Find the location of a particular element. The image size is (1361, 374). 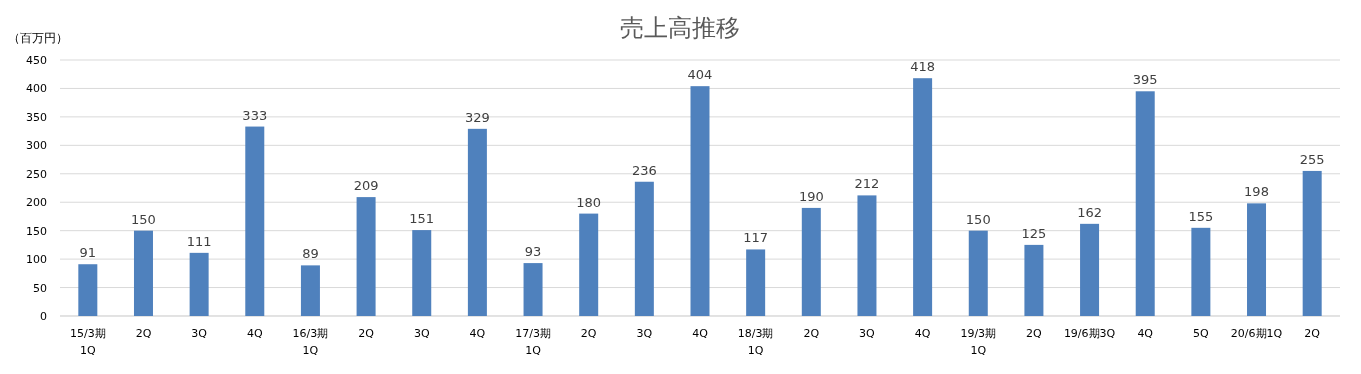

y-tick-label: 150 is located at coordinates (36, 231).